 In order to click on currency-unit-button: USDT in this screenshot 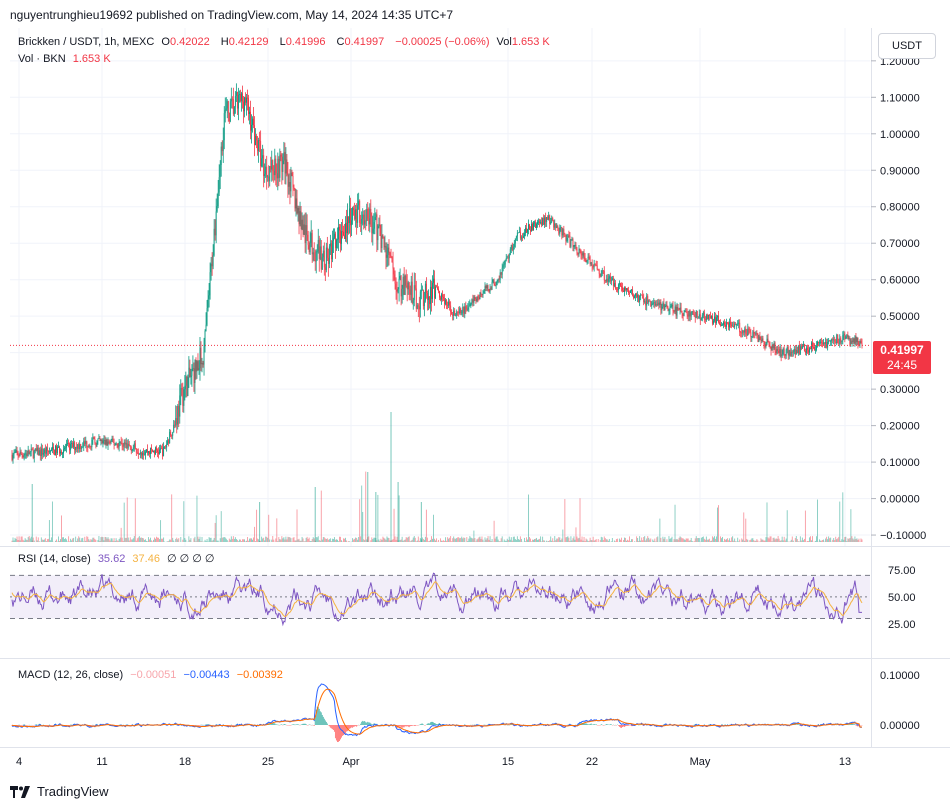, I will do `click(907, 46)`.